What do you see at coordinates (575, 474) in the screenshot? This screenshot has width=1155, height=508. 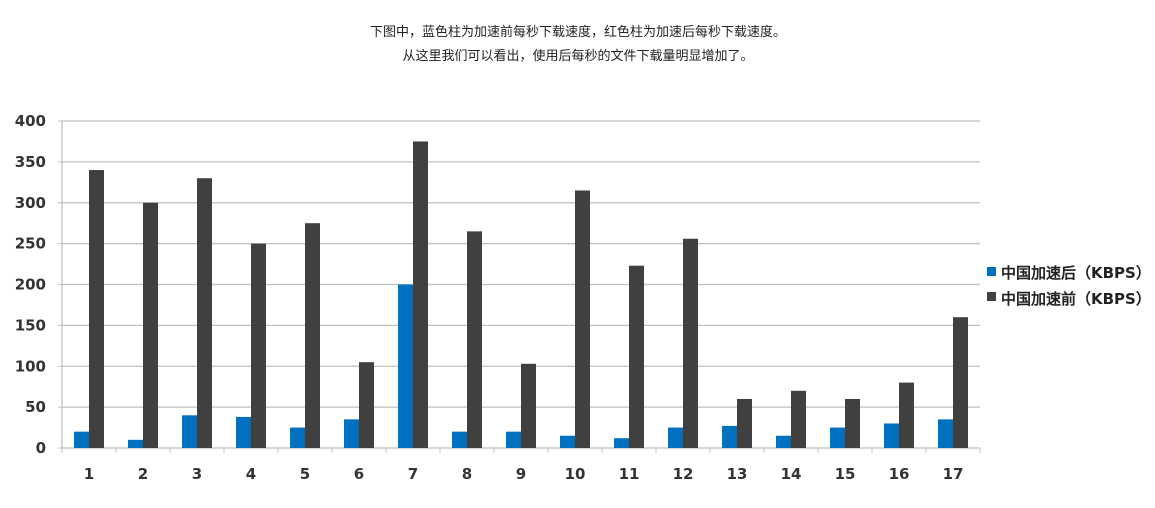 I see `x-tick-label: 10` at bounding box center [575, 474].